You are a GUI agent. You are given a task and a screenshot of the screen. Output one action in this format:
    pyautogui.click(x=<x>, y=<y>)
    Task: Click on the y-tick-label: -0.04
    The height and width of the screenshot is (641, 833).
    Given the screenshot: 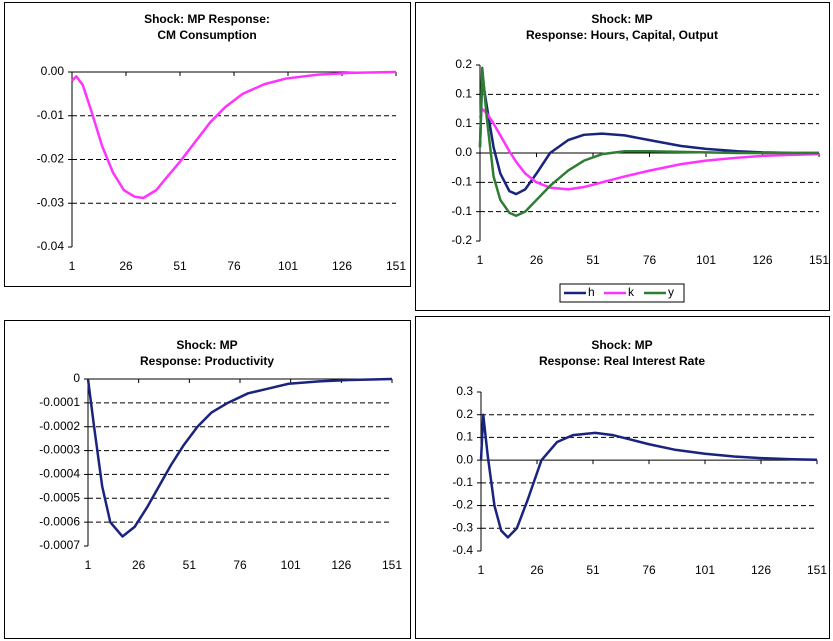 What is the action you would take?
    pyautogui.click(x=51, y=246)
    